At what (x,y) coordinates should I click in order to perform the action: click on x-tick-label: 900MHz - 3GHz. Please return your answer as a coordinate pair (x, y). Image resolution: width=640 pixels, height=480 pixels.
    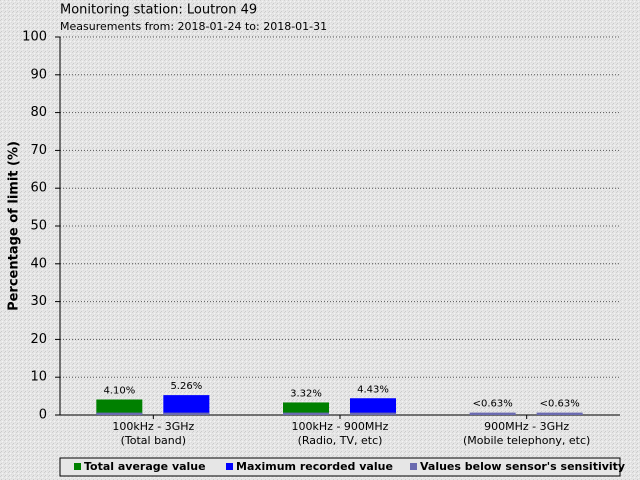
    Looking at the image, I should click on (526, 426).